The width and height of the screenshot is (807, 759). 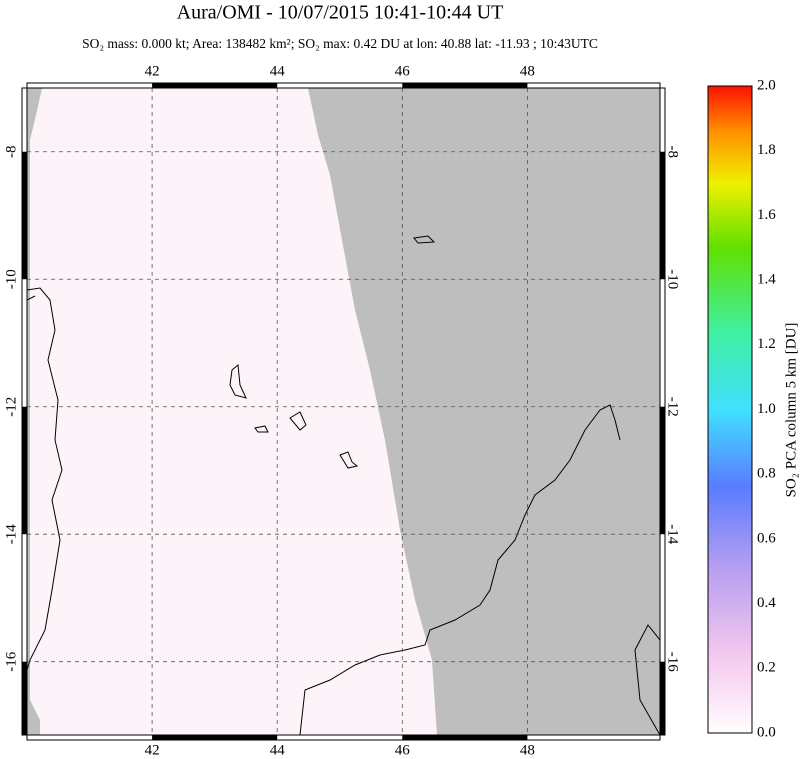 What do you see at coordinates (766, 150) in the screenshot?
I see `colorbar-tick-label: 1.8` at bounding box center [766, 150].